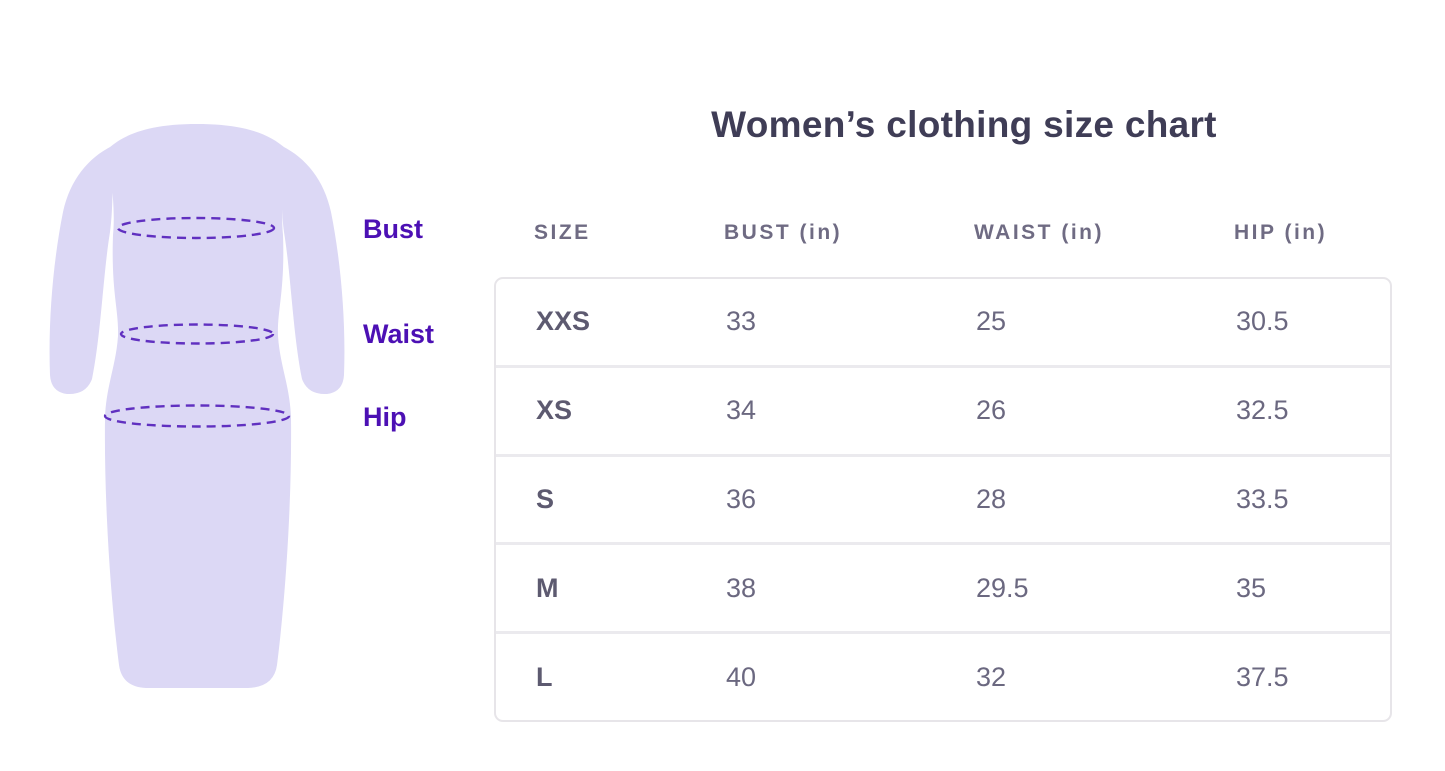  Describe the element at coordinates (991, 498) in the screenshot. I see `waist-cell: 28` at that location.